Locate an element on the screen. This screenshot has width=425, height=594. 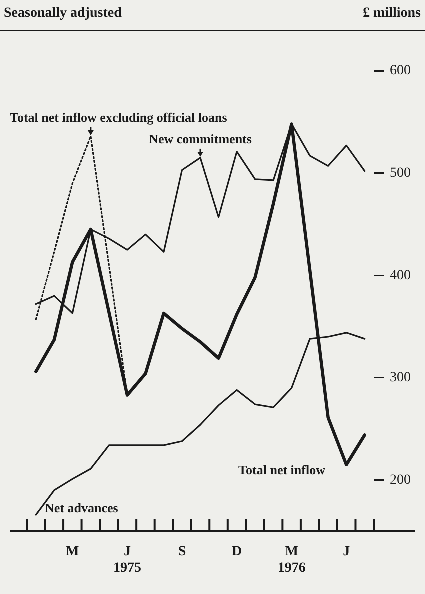
y-tick-label: 400 is located at coordinates (400, 276).